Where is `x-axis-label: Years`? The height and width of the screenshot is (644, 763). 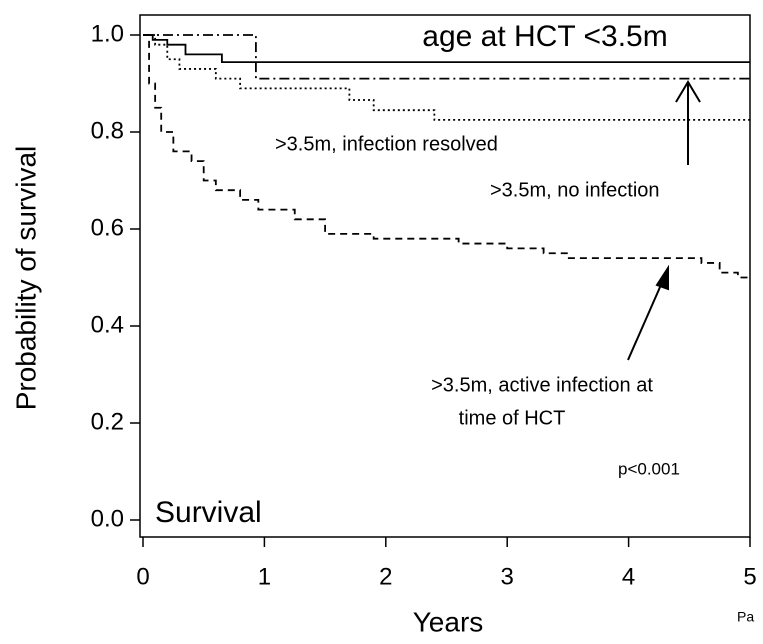
x-axis-label: Years is located at coordinates (448, 621).